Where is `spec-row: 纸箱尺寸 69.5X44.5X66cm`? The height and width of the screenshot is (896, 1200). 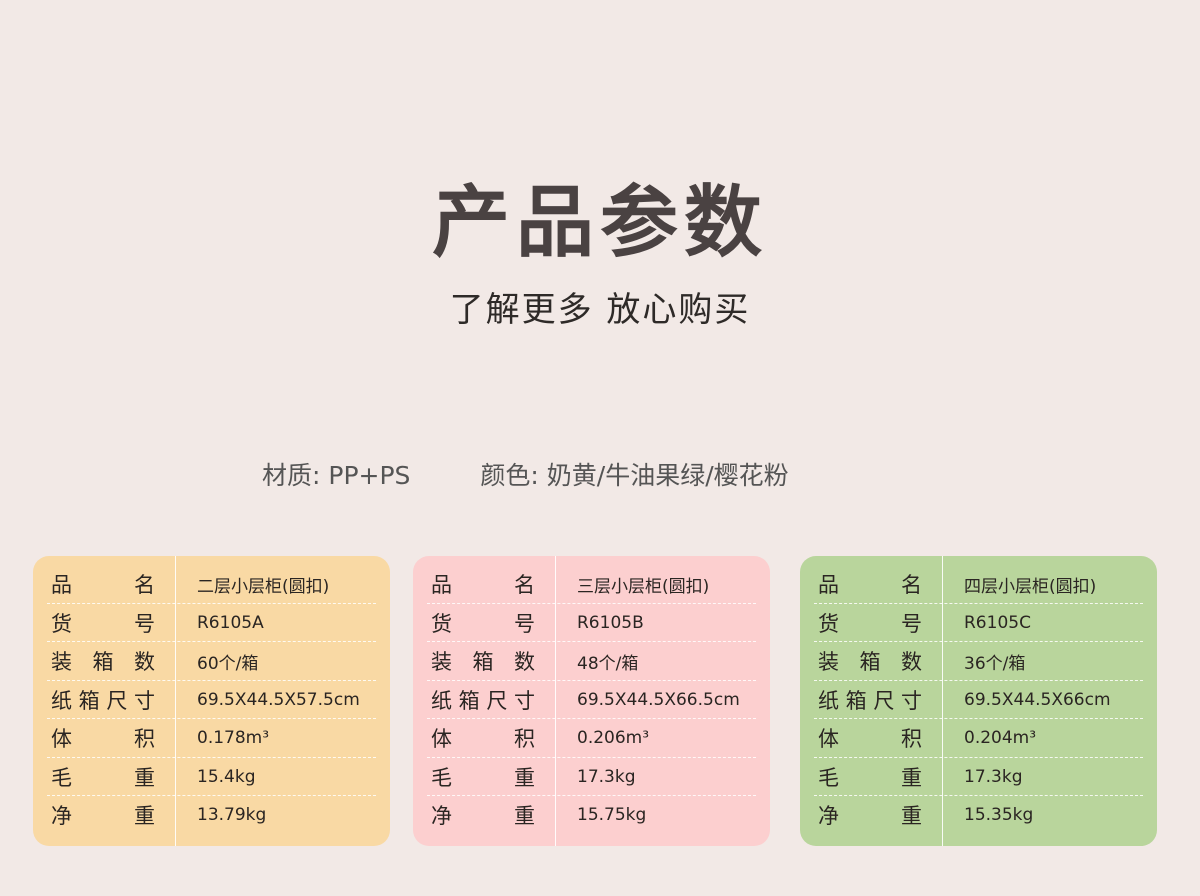 spec-row: 纸箱尺寸 69.5X44.5X66cm is located at coordinates (978, 700).